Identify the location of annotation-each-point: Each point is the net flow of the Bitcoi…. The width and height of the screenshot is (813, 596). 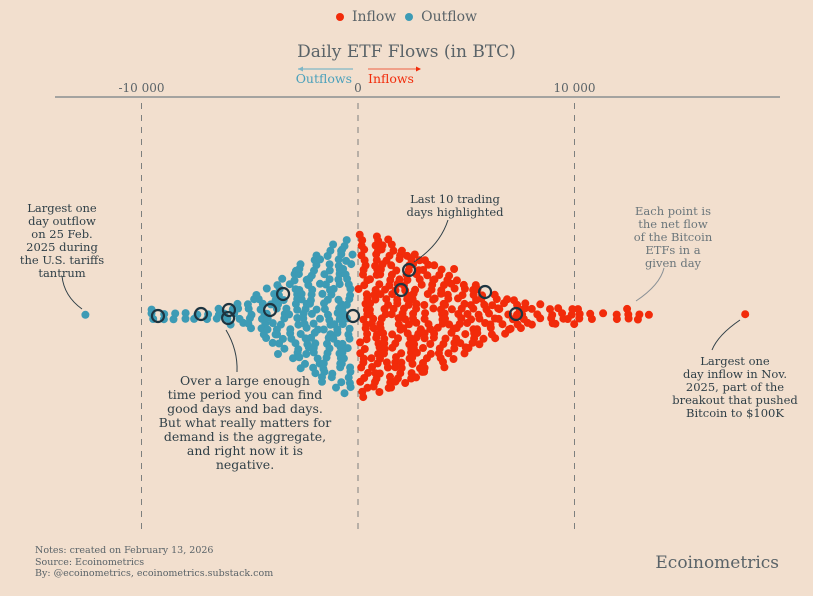
(673, 237).